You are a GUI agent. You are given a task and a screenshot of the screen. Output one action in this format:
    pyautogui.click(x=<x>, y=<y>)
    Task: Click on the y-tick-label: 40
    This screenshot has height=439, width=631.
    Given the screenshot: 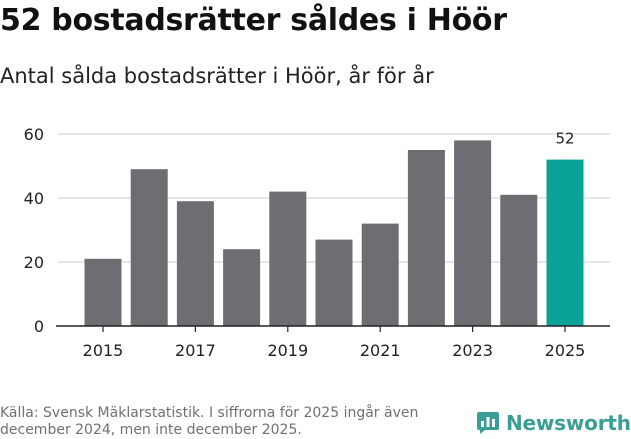 What is the action you would take?
    pyautogui.click(x=34, y=198)
    